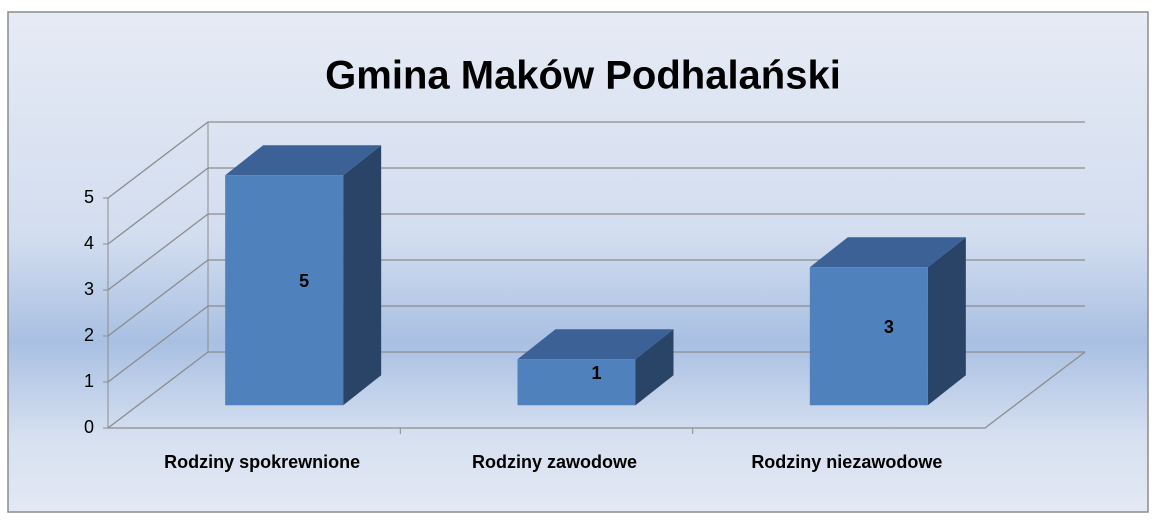 Image resolution: width=1160 pixels, height=527 pixels. Describe the element at coordinates (89, 197) in the screenshot. I see `y-tick-label: 5` at that location.